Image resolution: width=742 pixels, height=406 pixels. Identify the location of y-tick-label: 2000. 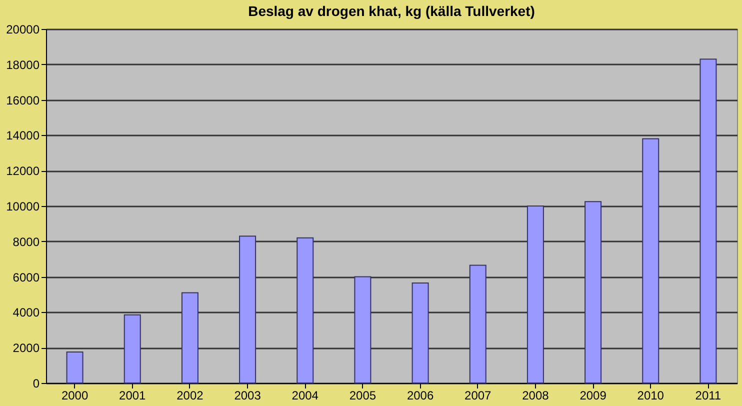
(26, 348).